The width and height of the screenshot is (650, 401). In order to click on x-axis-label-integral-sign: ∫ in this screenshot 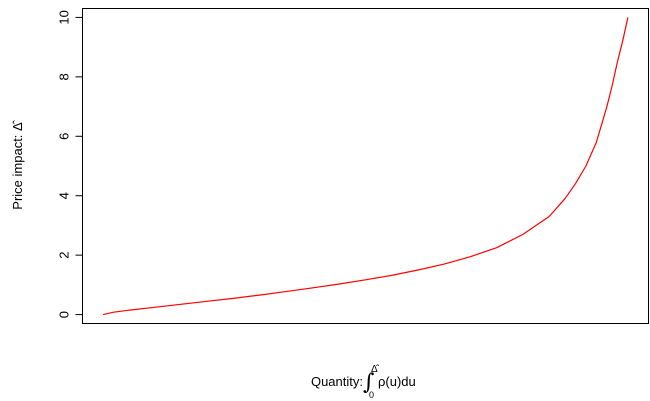, I will do `click(369, 382)`.